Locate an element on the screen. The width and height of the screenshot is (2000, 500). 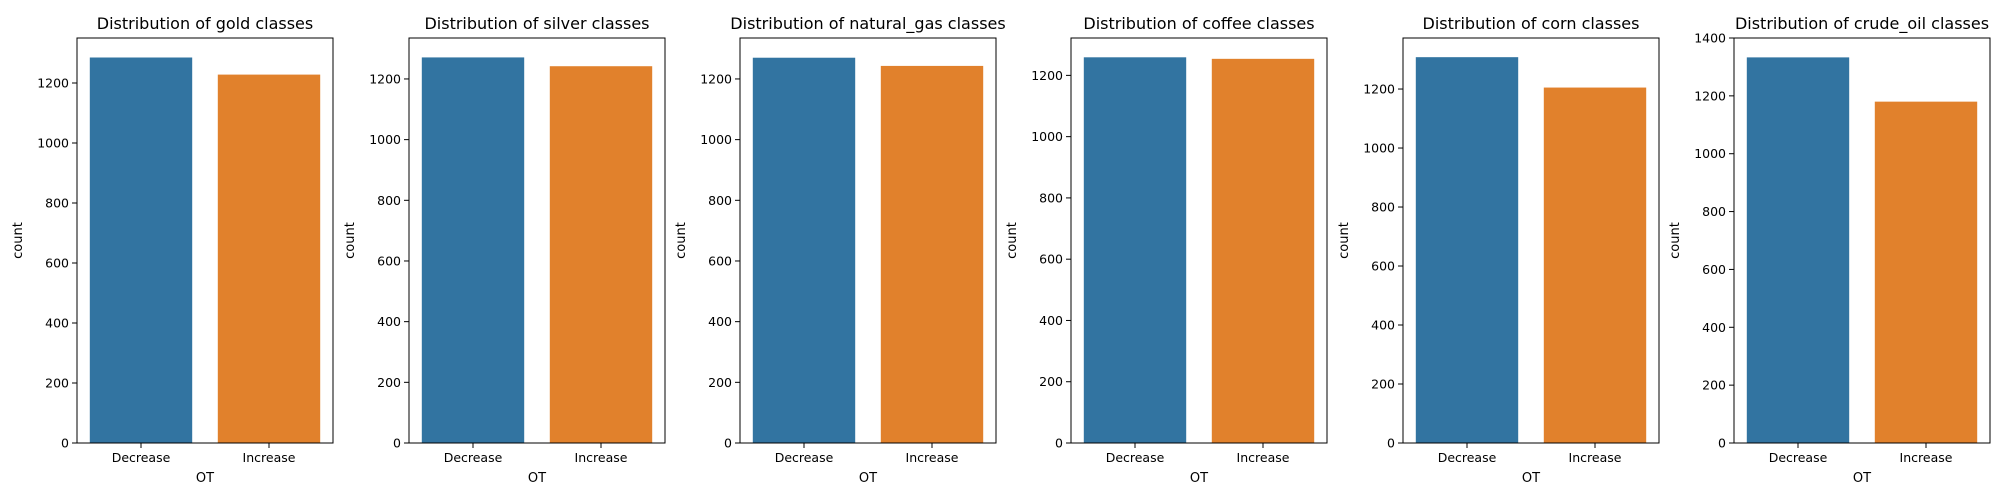
chart-title: Distribution of coffee classes is located at coordinates (1198, 23).